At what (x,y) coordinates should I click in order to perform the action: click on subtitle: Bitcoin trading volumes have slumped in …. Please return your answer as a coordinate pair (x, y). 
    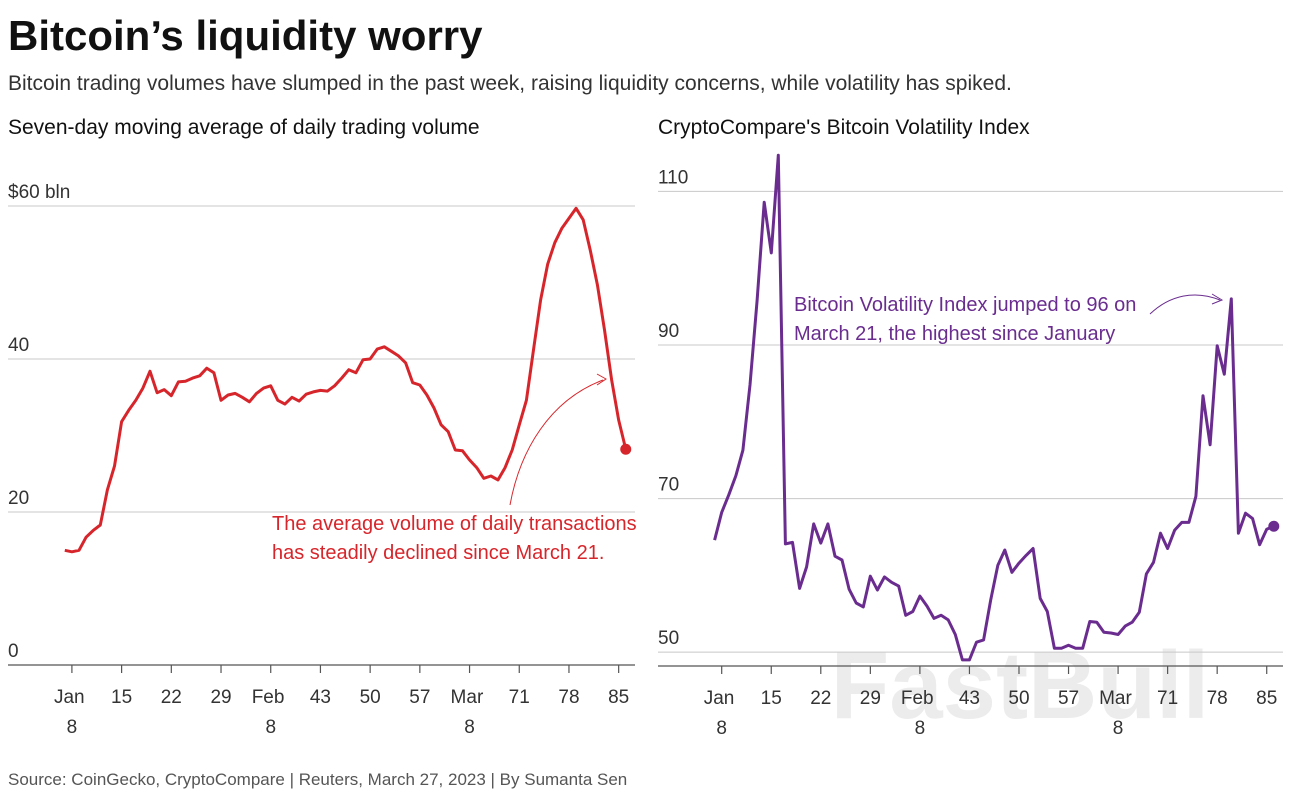
    Looking at the image, I should click on (510, 83).